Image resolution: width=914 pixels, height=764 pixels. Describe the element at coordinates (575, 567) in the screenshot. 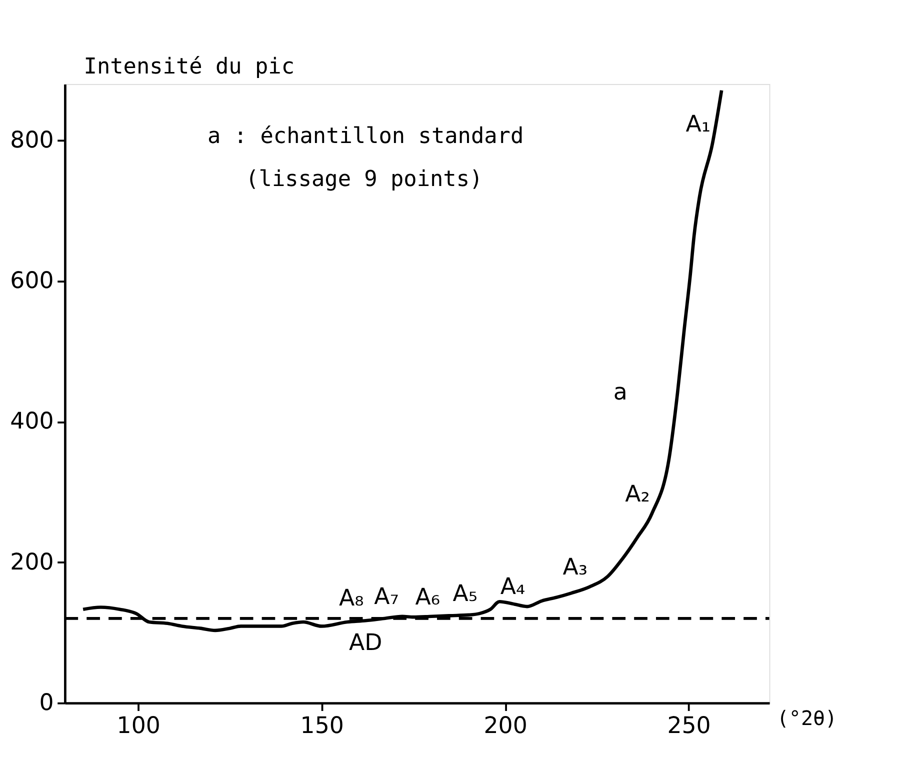

I see `annotation: A₃` at that location.